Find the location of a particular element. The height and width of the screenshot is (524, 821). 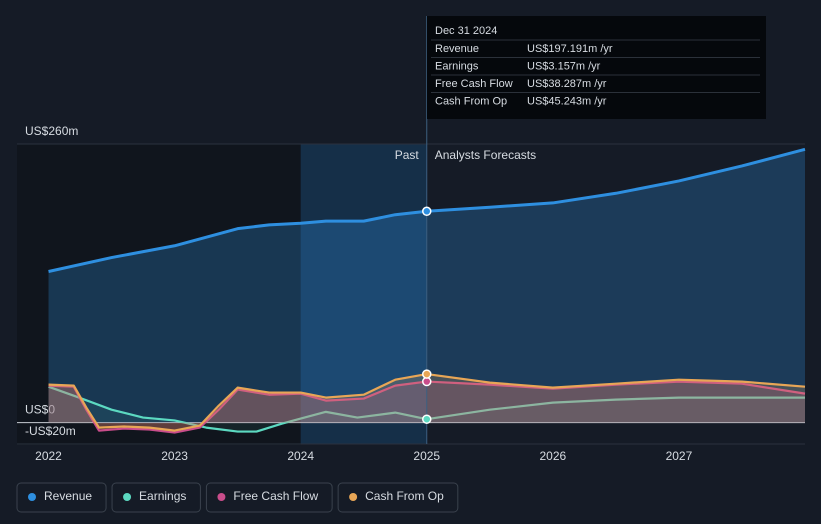

x-tick-label: 2023 is located at coordinates (174, 456).